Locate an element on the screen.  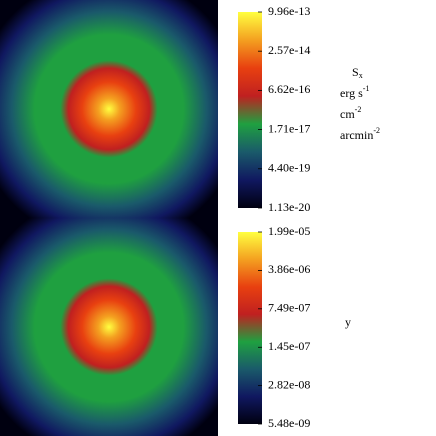
colorbar-tick-label: 2.82e-08 is located at coordinates (289, 384).